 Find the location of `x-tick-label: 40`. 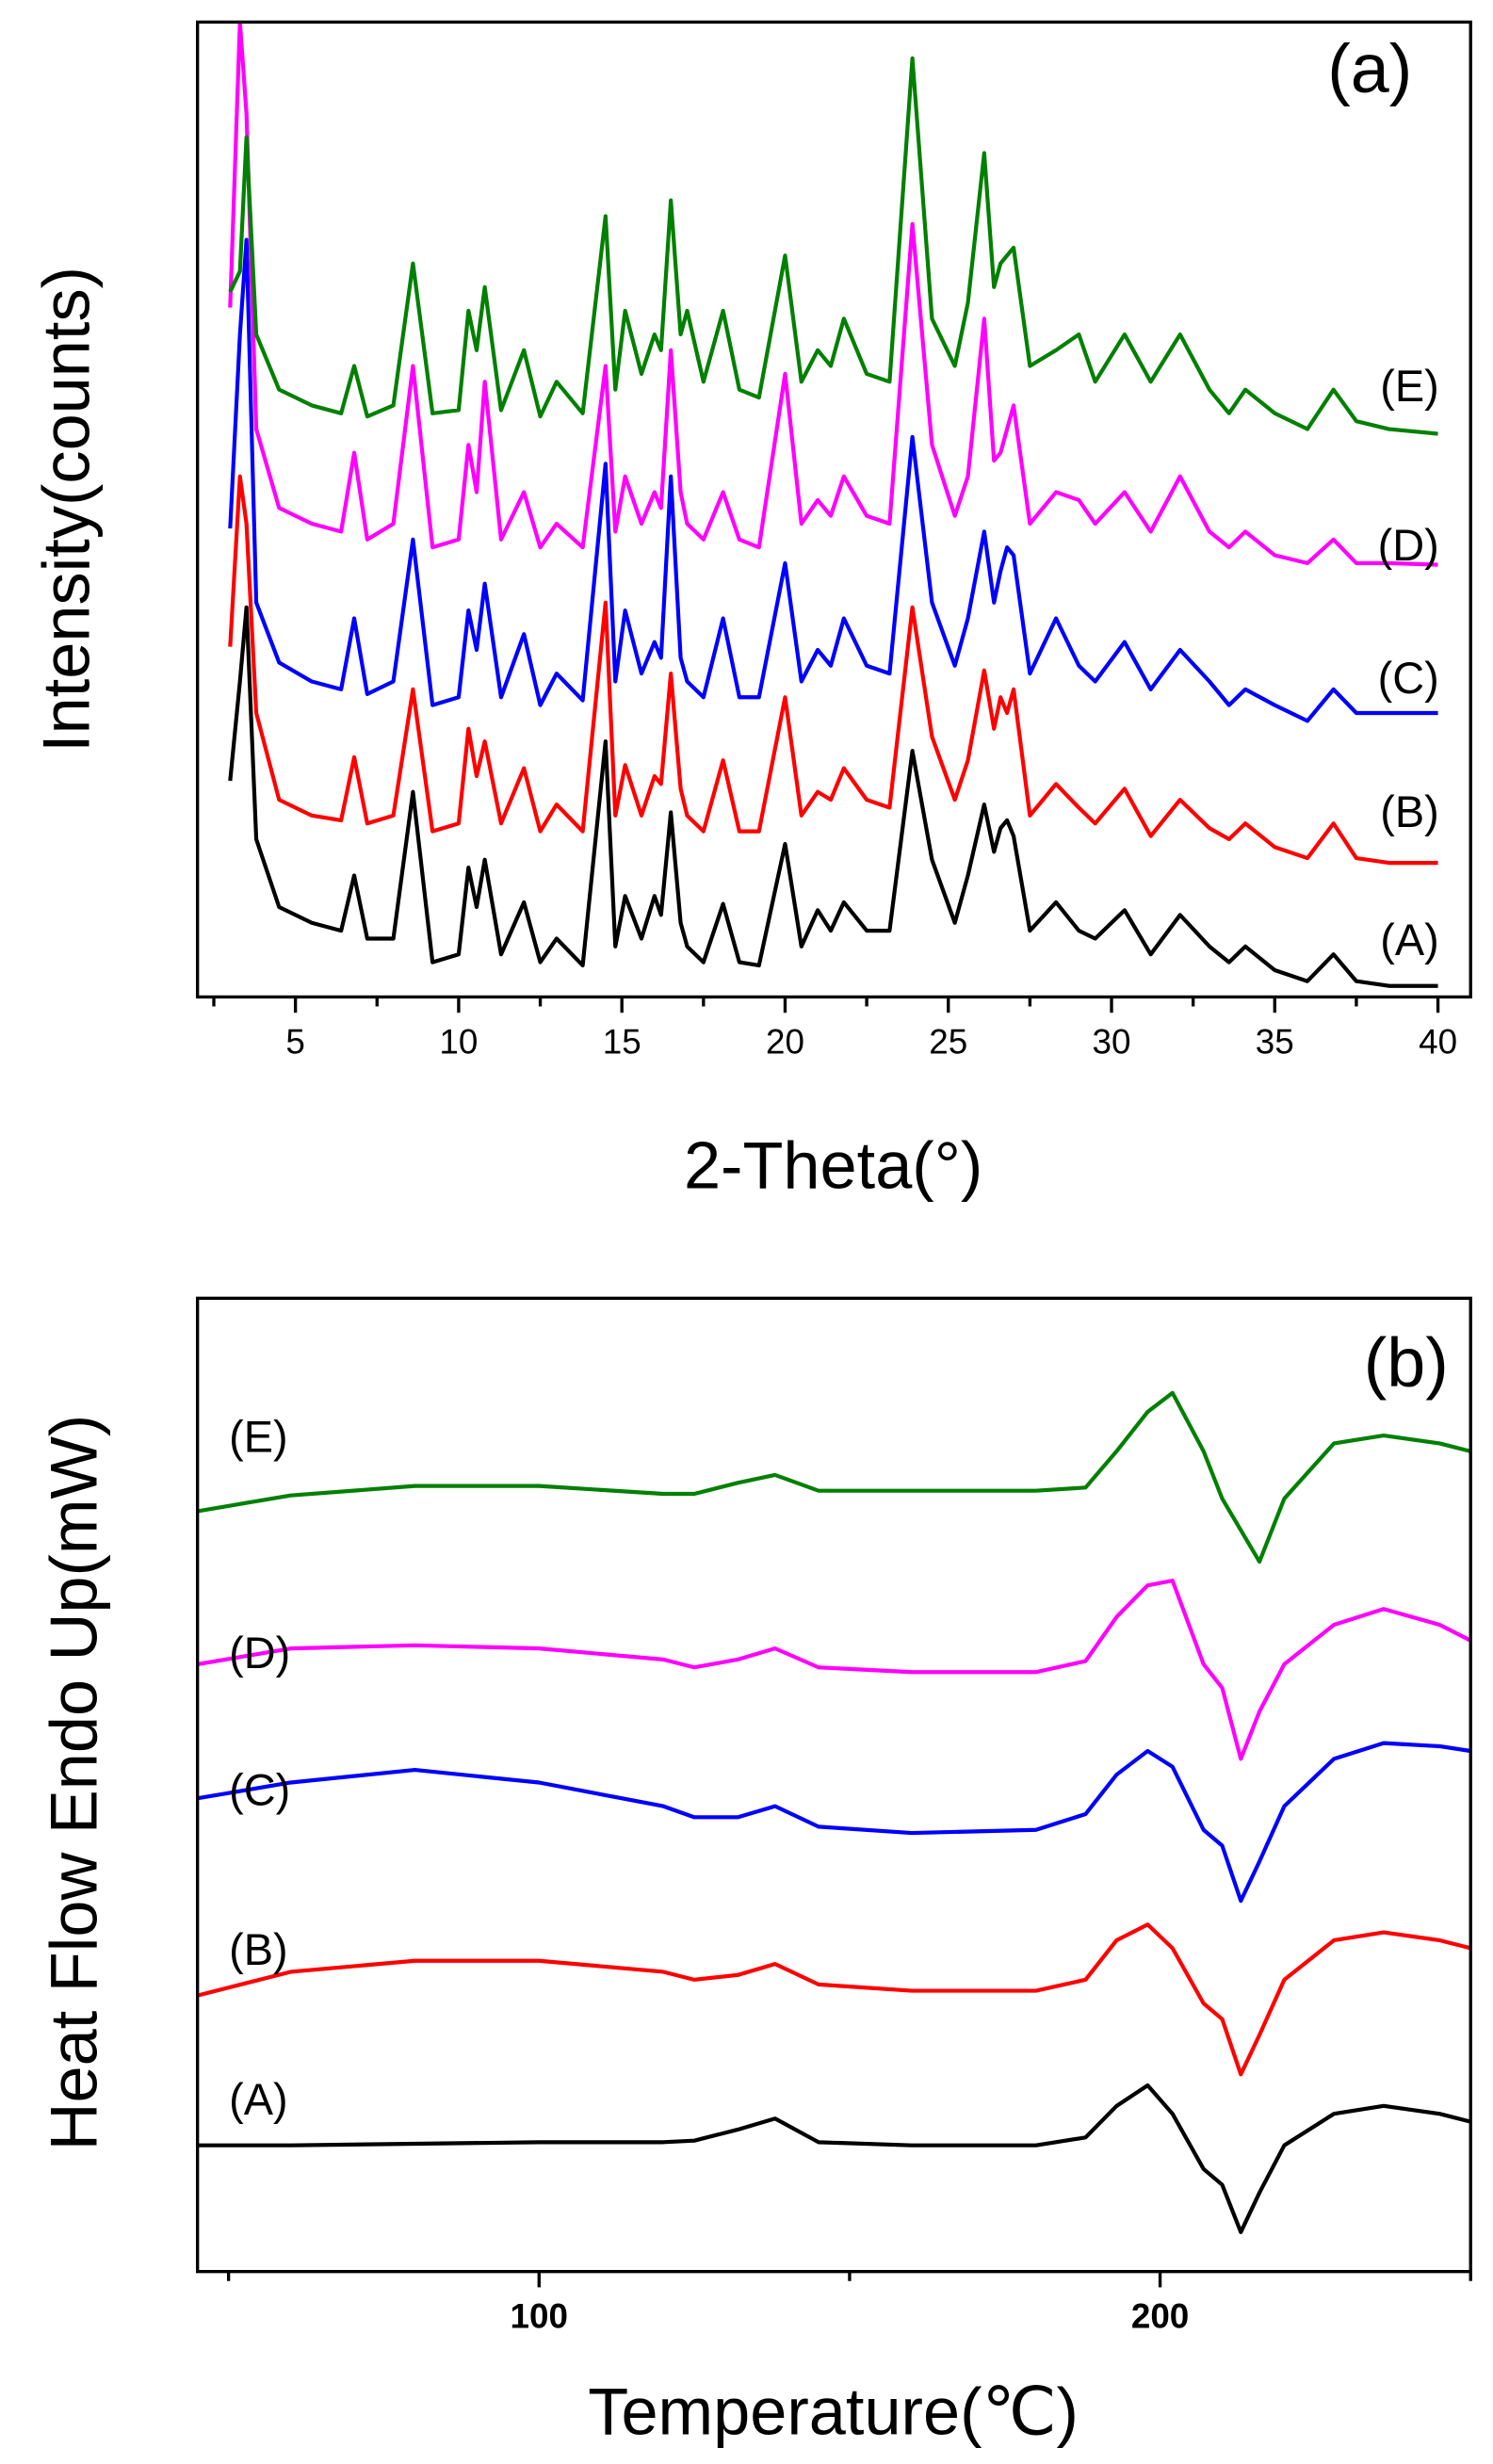

x-tick-label: 40 is located at coordinates (1438, 1042).